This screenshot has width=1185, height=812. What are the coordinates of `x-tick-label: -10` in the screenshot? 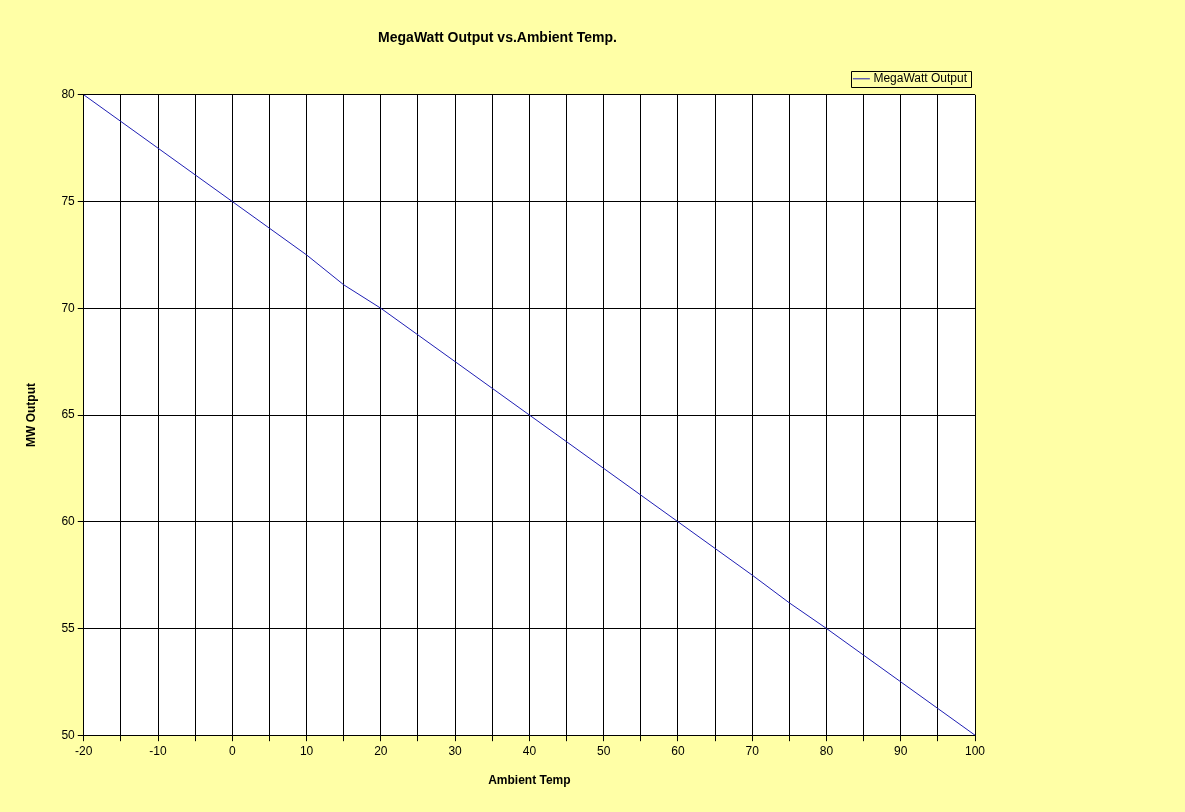 It's located at (158, 750).